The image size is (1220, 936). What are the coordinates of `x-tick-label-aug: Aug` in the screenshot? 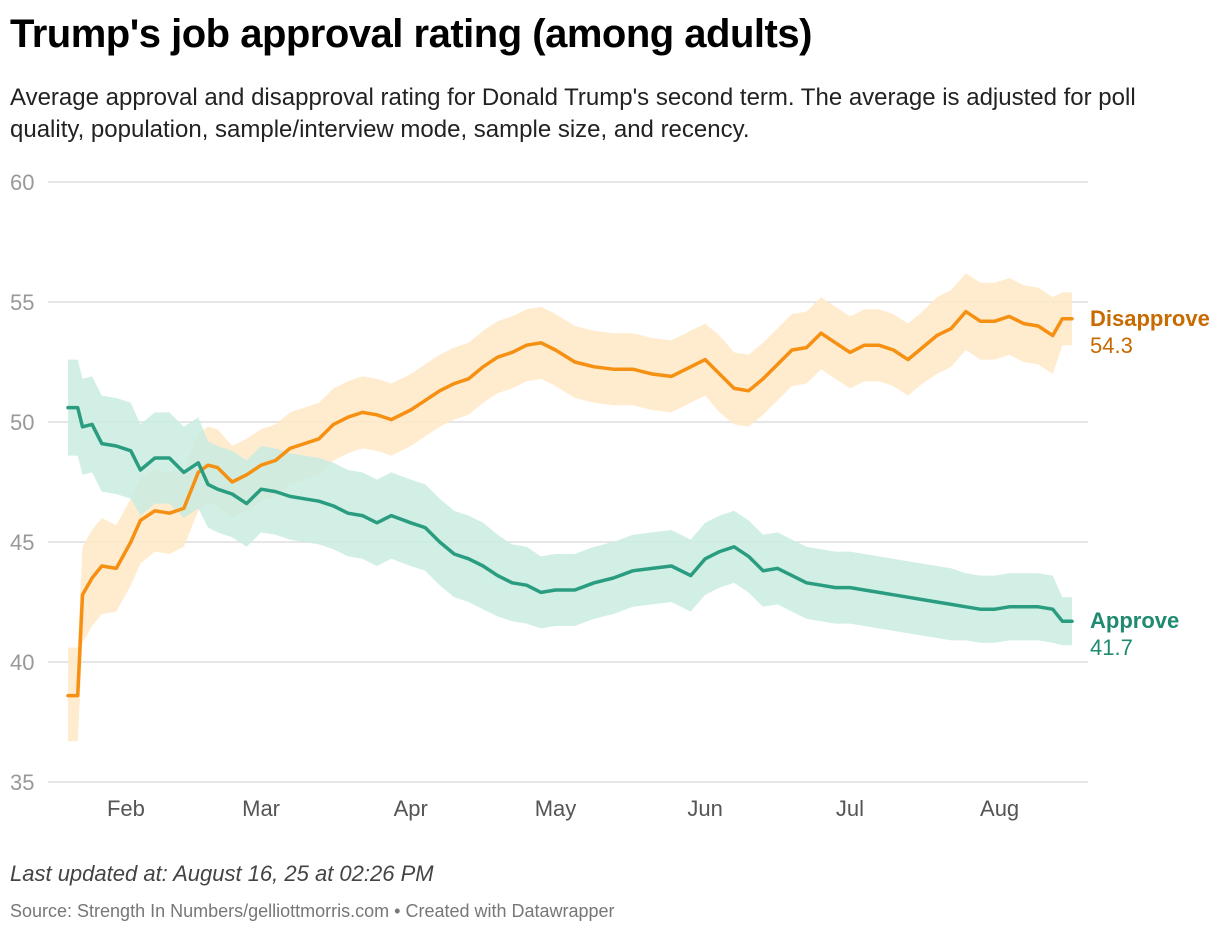 It's located at (999, 808).